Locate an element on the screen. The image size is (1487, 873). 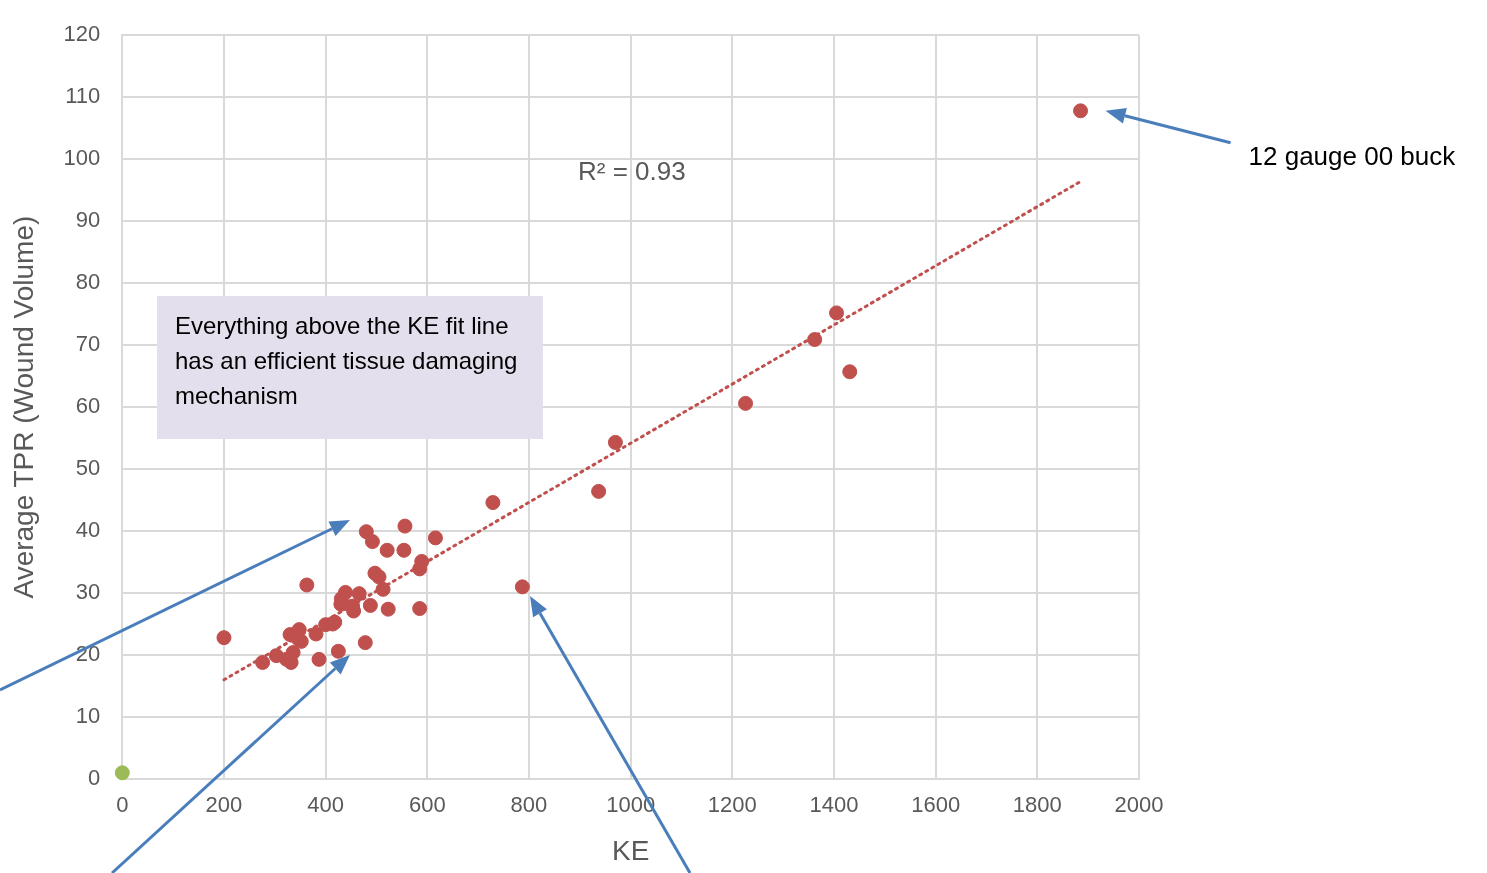
x-tick-label: 400 is located at coordinates (325, 805).